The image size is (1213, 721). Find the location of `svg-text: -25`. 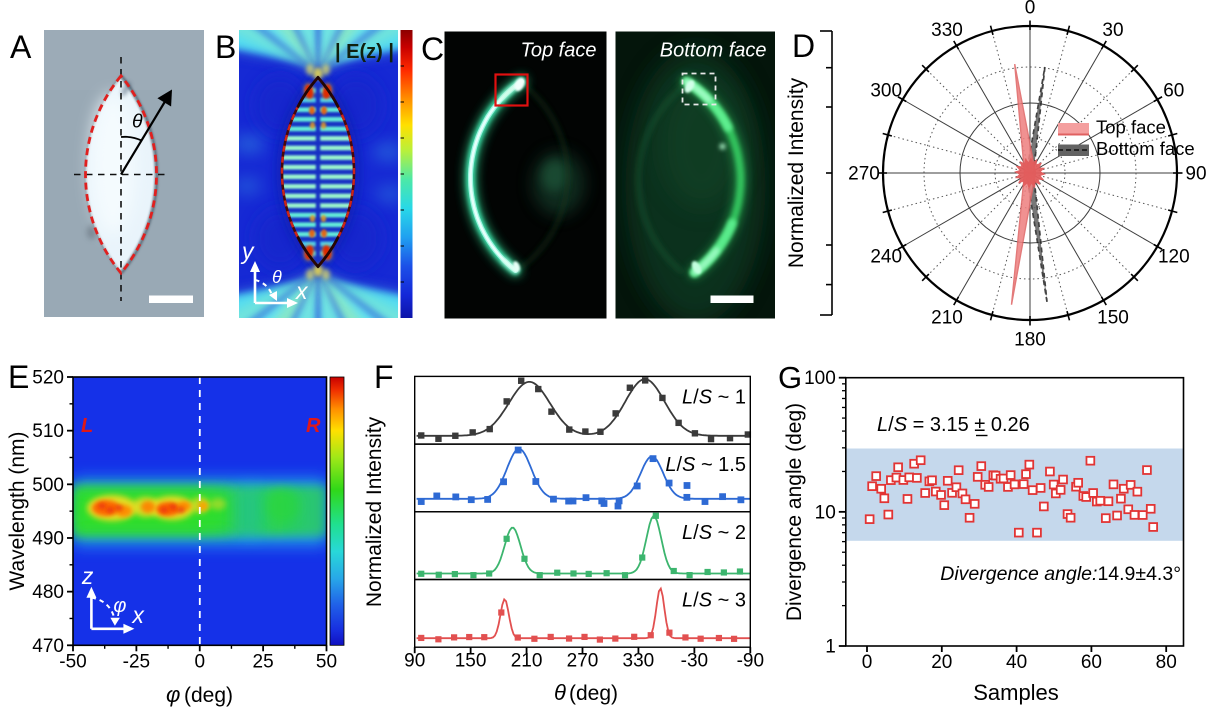

svg-text: -25 is located at coordinates (136, 661).